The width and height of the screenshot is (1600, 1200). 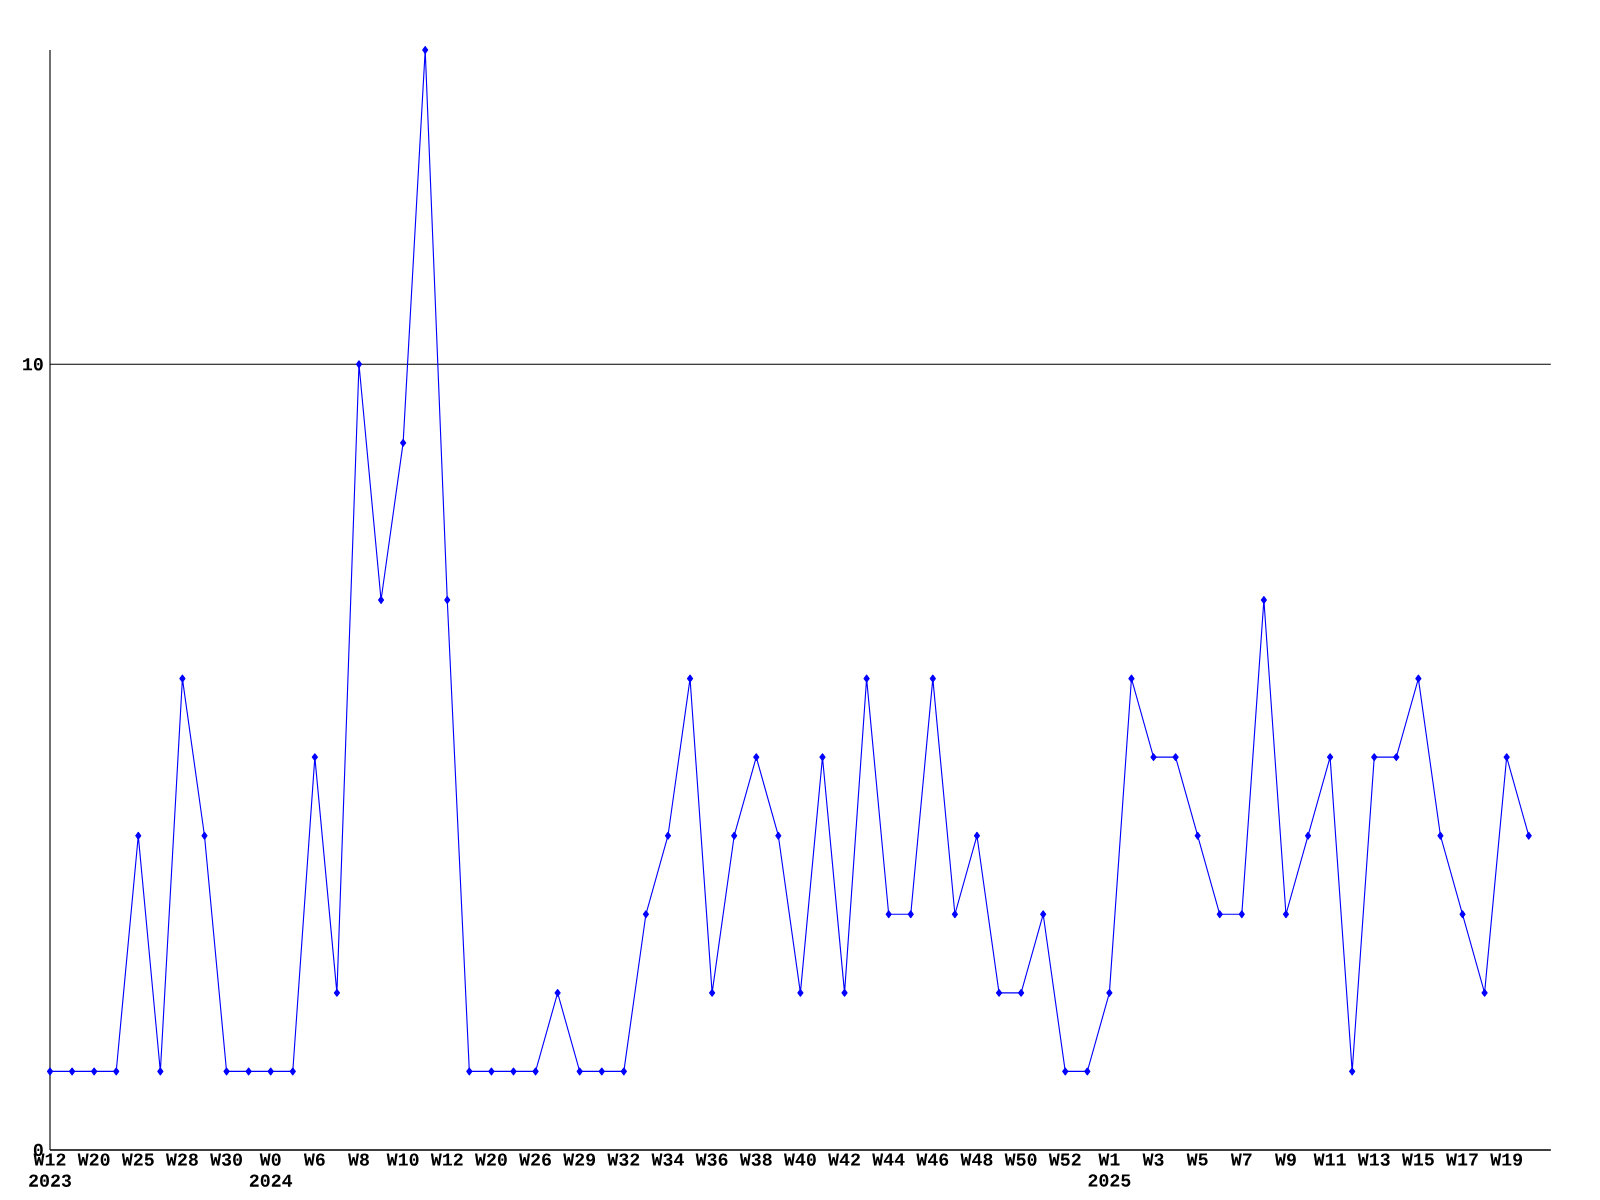 What do you see at coordinates (1417, 1159) in the screenshot?
I see `x-tick-label: W15` at bounding box center [1417, 1159].